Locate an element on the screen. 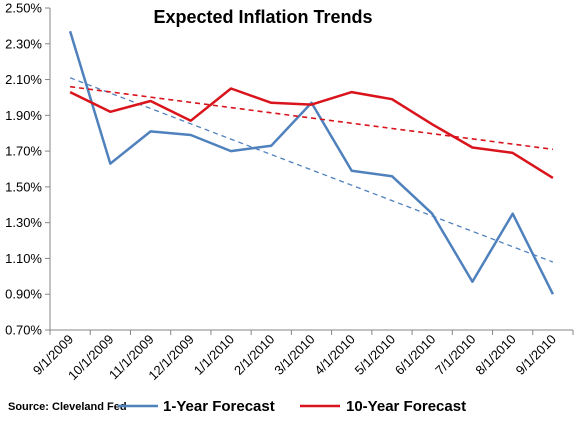  y-tick-label: 1.10% is located at coordinates (23, 258).